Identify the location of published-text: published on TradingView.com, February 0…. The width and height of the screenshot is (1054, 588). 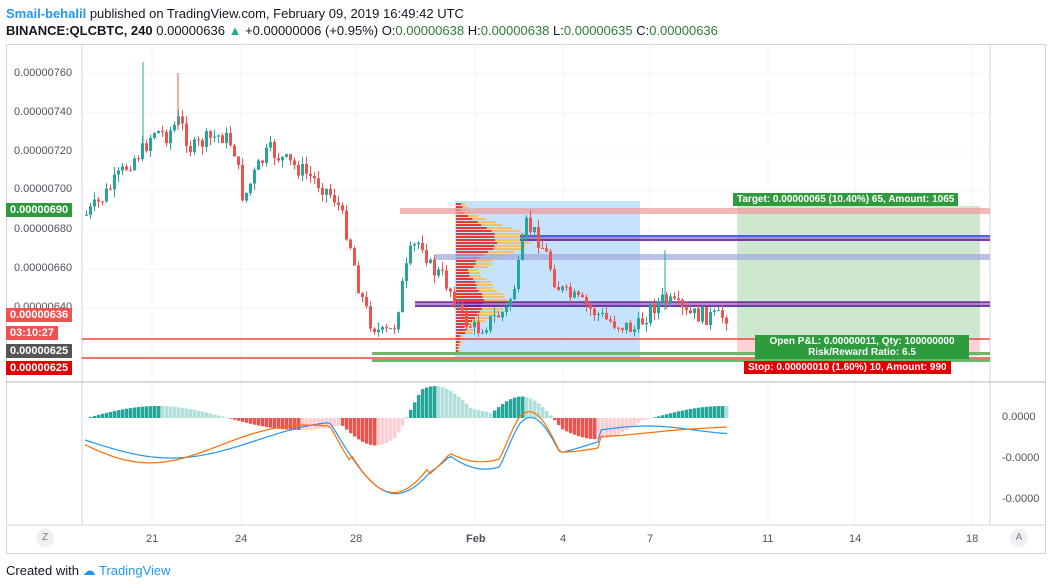
(276, 13).